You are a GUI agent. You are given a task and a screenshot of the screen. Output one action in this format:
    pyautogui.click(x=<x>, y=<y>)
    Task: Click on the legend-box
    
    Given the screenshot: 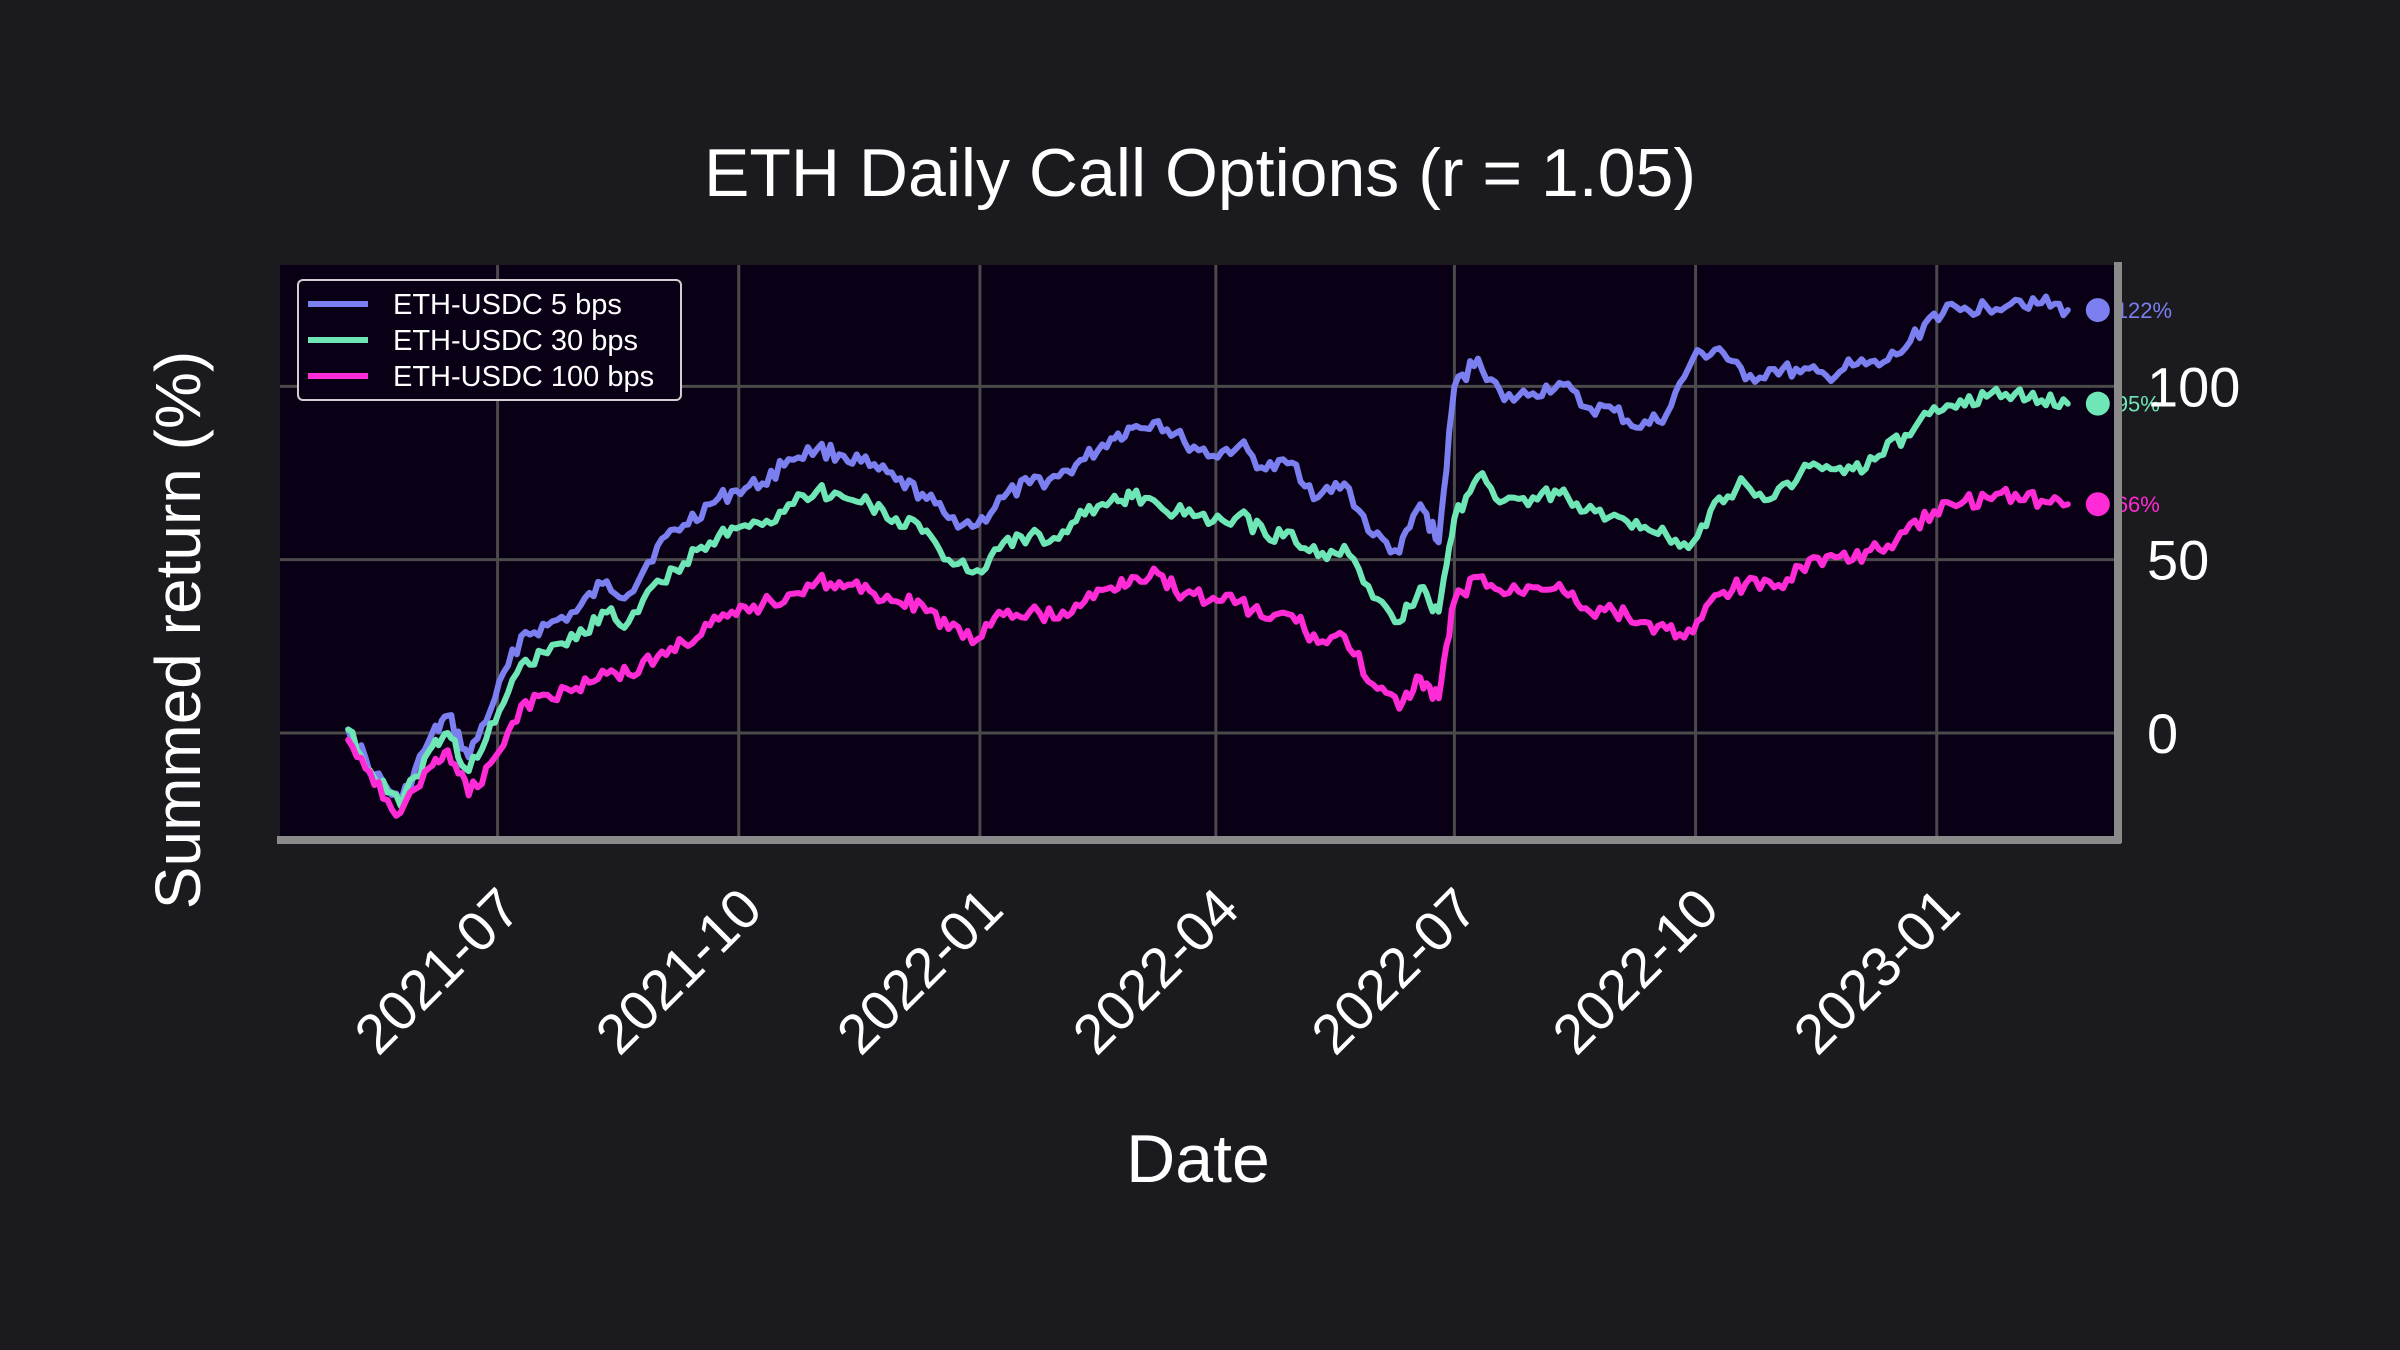 What is the action you would take?
    pyautogui.click(x=489, y=340)
    